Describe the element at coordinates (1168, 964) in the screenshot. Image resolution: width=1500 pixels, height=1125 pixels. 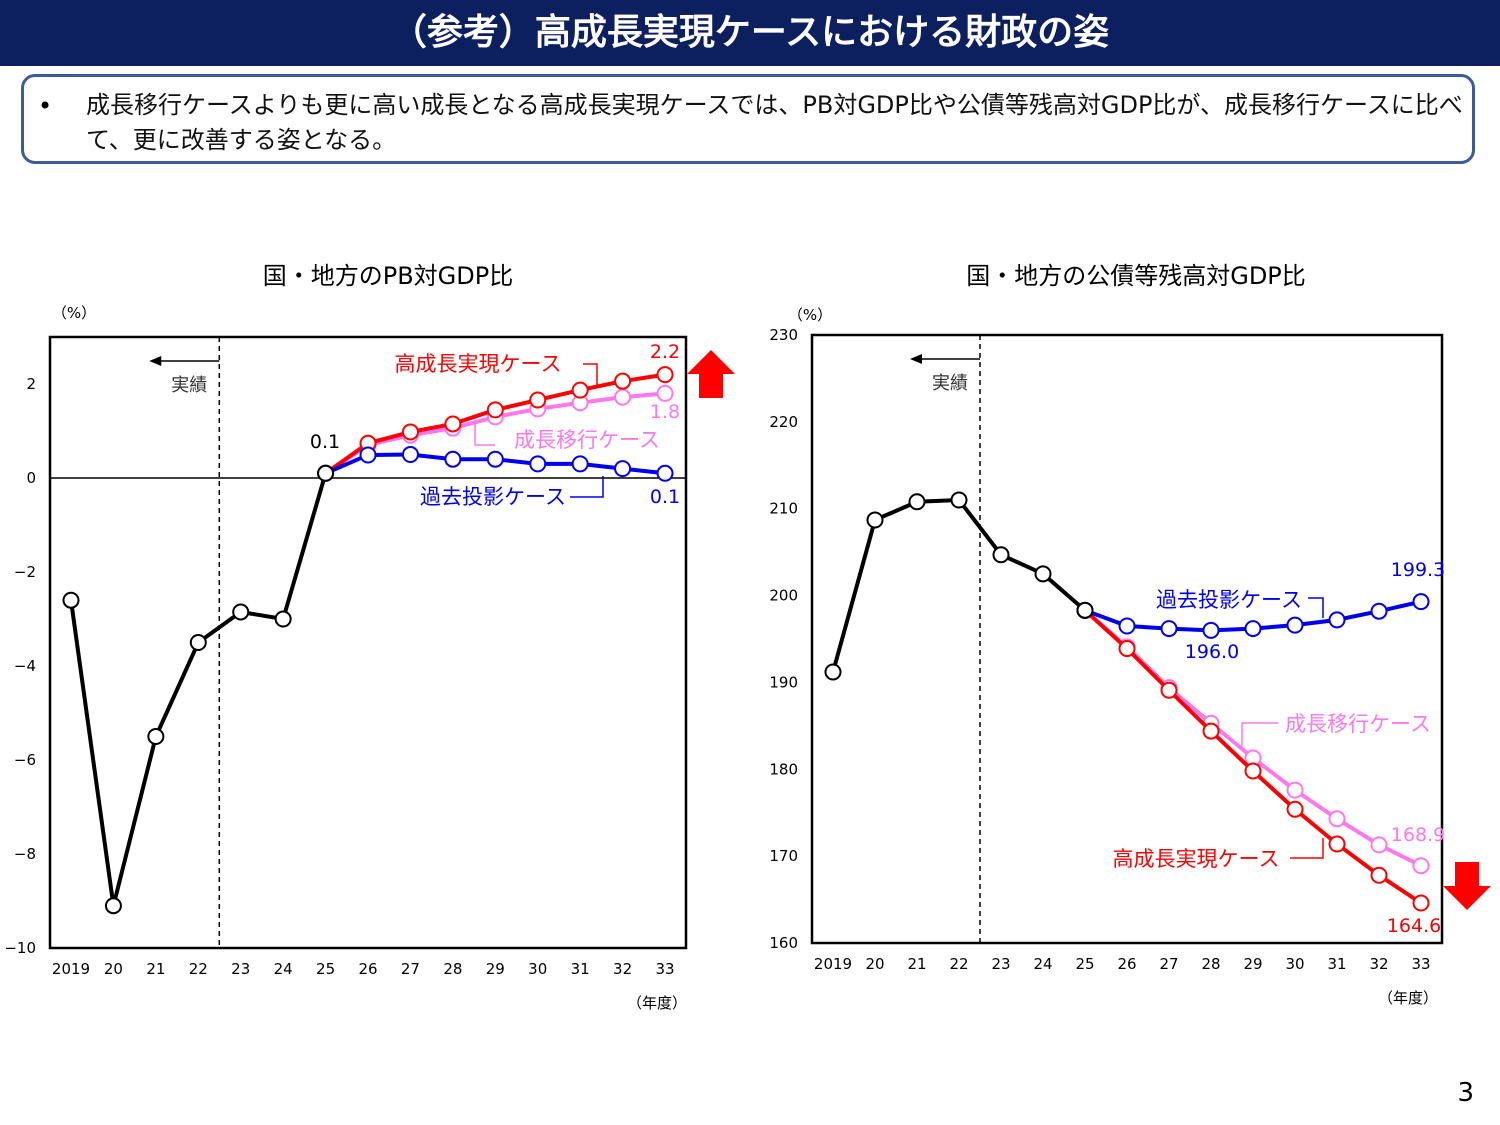
I see `x-tick-label: 27` at that location.